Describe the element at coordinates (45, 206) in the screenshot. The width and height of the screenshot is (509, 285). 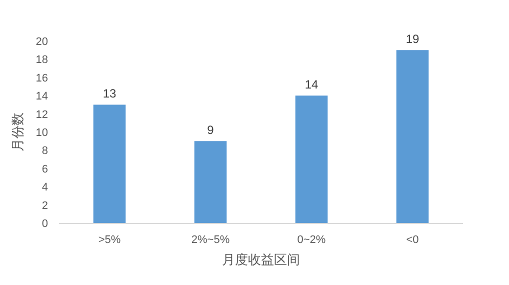
I see `y-tick-label: 2` at that location.